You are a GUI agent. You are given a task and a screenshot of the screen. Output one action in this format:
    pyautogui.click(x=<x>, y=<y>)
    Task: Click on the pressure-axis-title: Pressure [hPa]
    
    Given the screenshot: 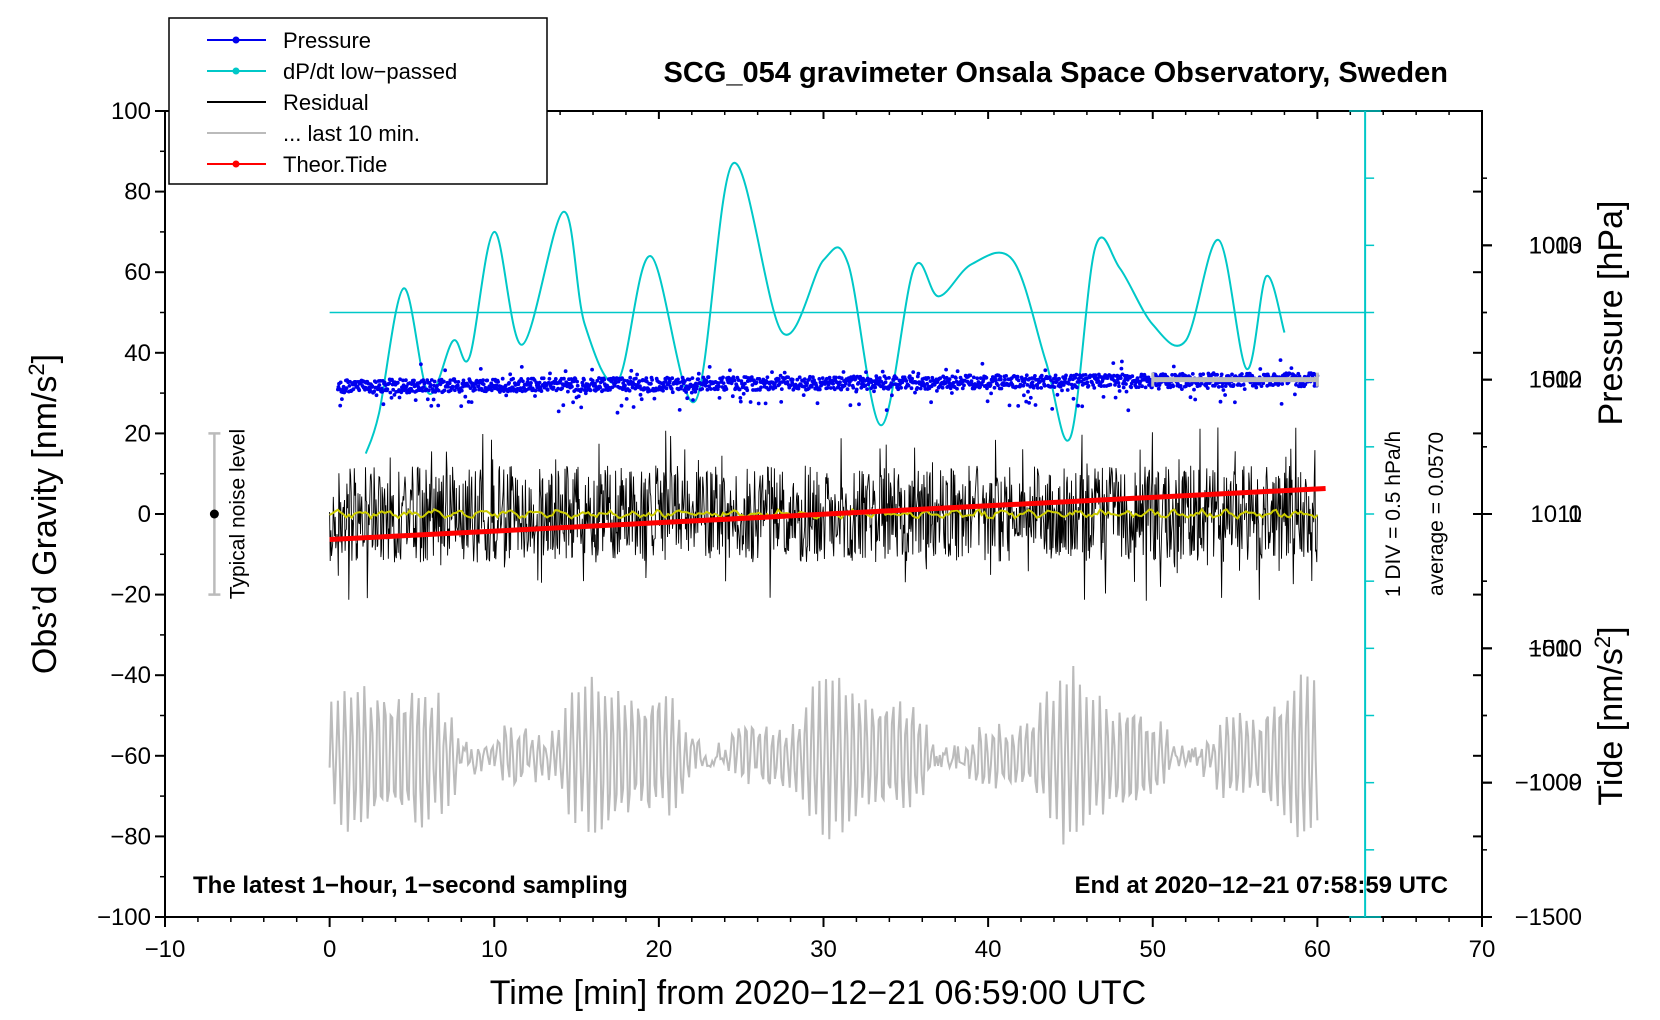 What is the action you would take?
    pyautogui.click(x=1611, y=313)
    